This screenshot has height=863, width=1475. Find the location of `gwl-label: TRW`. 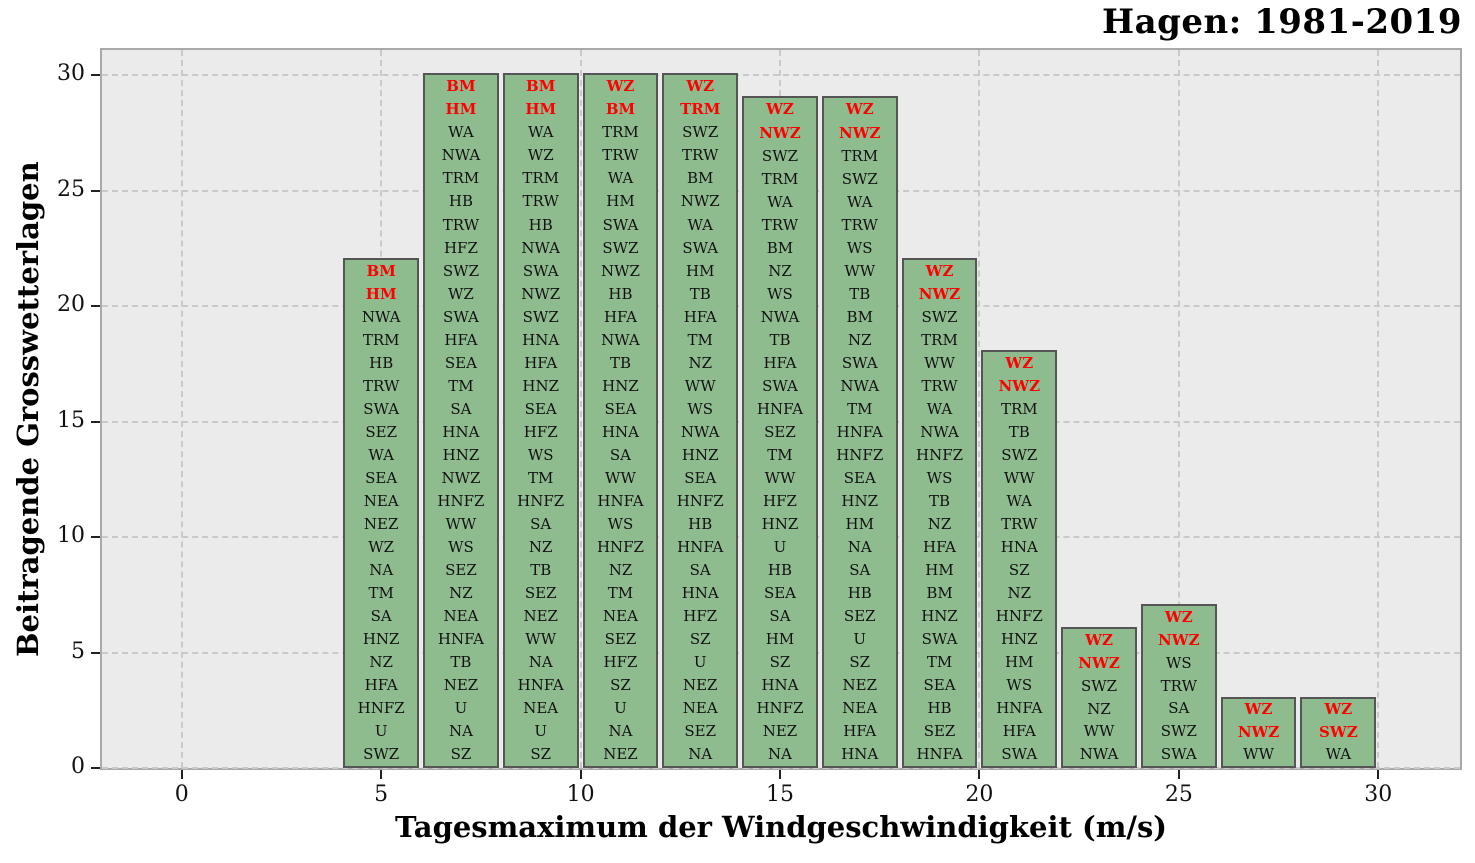

gwl-label: TRW is located at coordinates (381, 386).